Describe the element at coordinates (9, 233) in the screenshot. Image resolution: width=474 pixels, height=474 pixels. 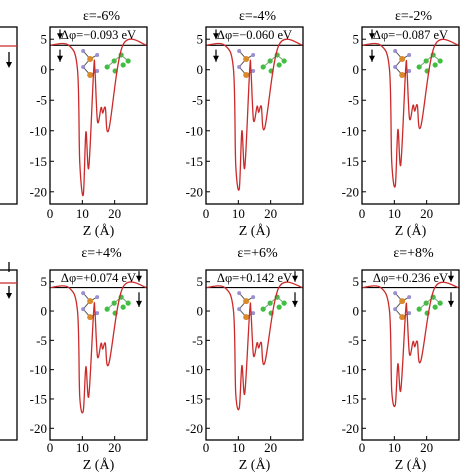
I see `cropped-left-panel` at that location.